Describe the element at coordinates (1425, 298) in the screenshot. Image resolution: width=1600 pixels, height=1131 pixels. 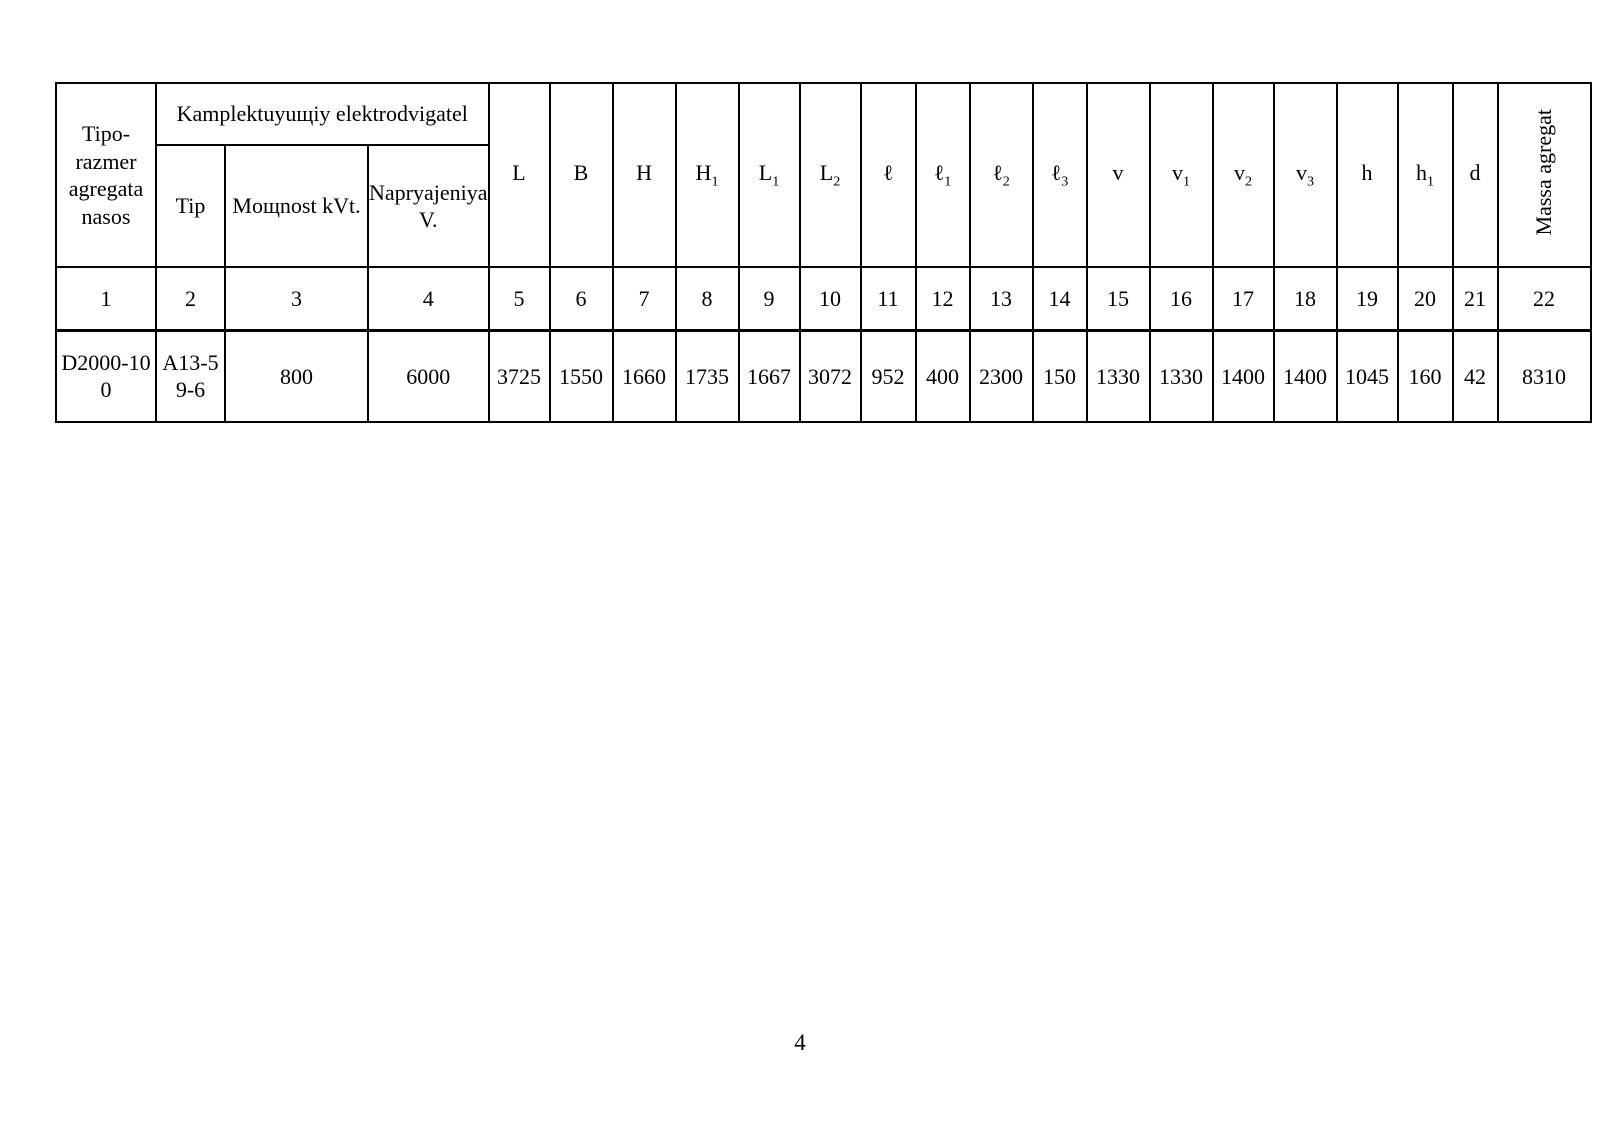
I see `col-index-20: 20` at that location.